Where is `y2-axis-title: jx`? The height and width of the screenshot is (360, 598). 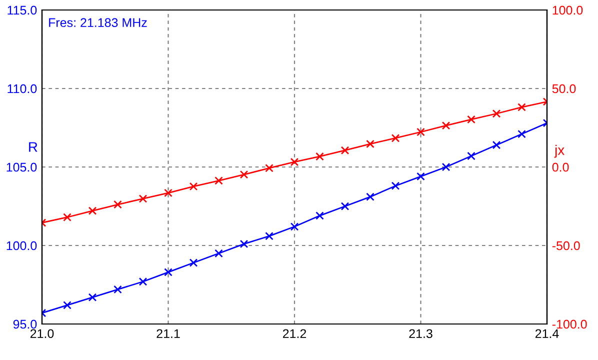
y2-axis-title: jx is located at coordinates (559, 151).